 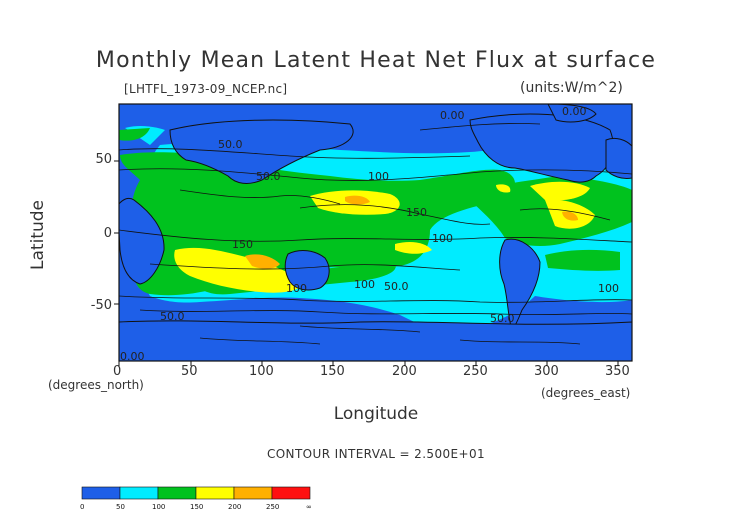 What do you see at coordinates (117, 371) in the screenshot?
I see `x-tick-label: 0` at bounding box center [117, 371].